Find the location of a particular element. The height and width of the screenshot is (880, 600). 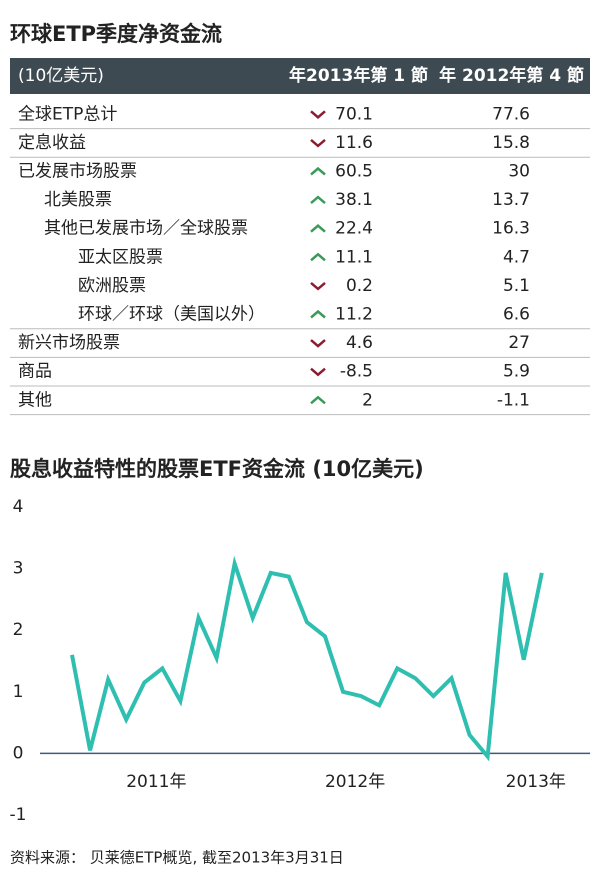

current-value: -8.5 is located at coordinates (356, 372).